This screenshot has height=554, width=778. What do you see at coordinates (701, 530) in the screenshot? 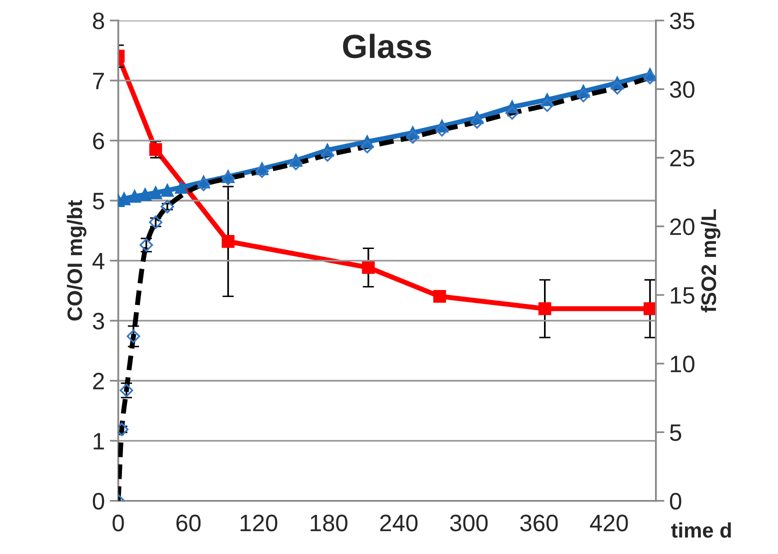
I see `x-axis-title: time d` at bounding box center [701, 530].